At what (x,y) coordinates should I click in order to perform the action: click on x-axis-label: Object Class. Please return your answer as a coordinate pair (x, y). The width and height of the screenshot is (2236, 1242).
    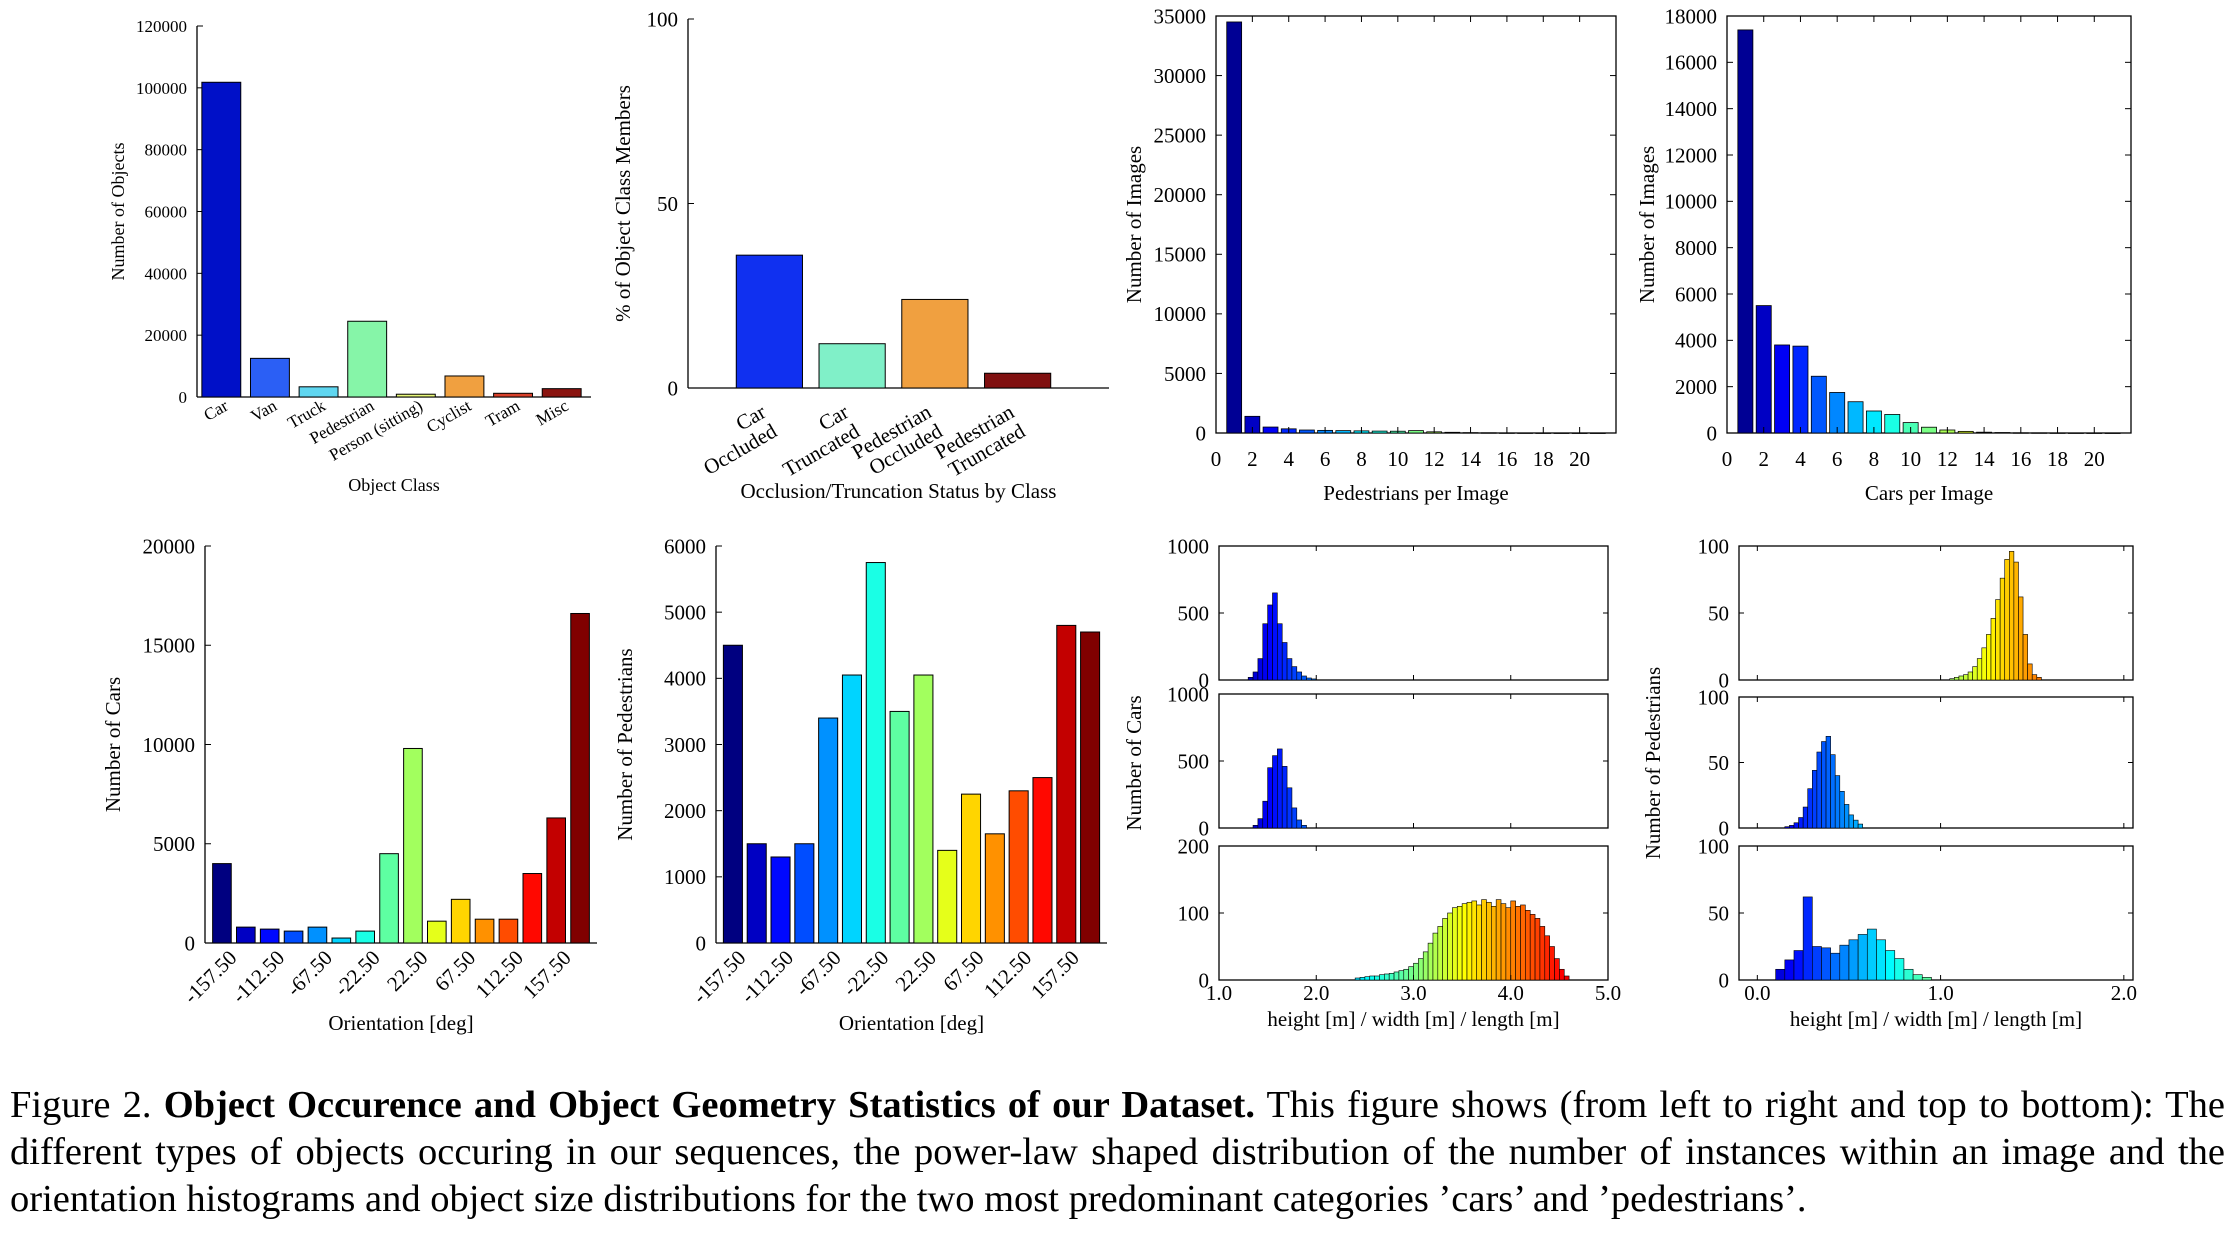
    Looking at the image, I should click on (394, 485).